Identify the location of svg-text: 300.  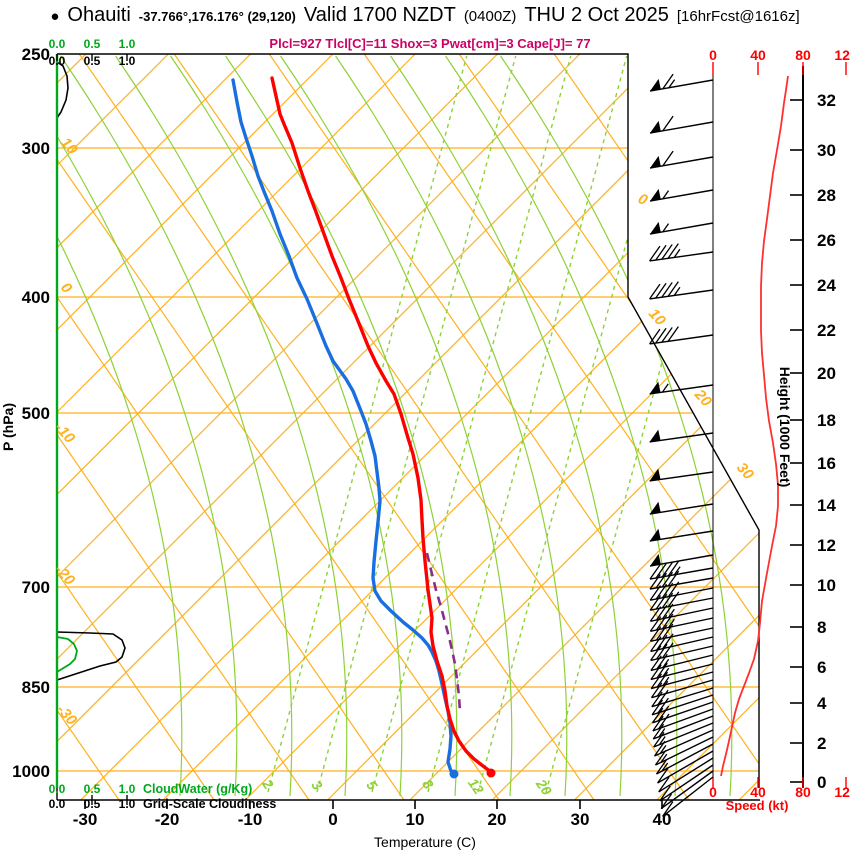
(36, 148).